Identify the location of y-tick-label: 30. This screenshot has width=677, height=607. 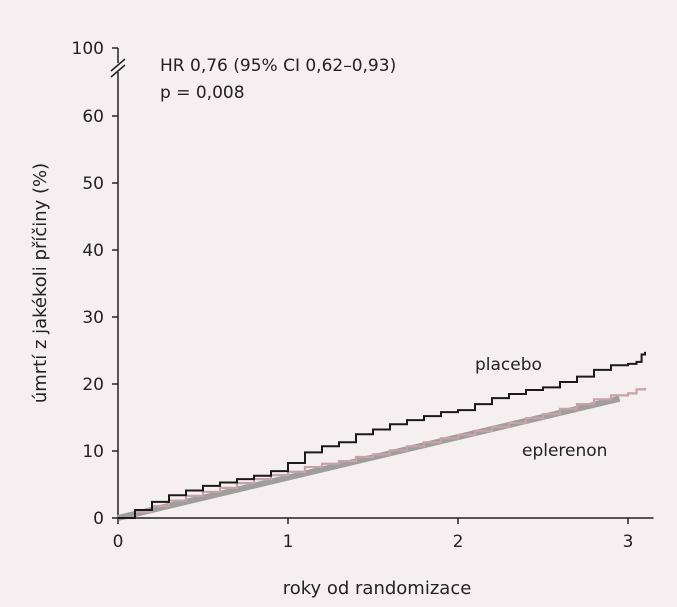
(93, 318).